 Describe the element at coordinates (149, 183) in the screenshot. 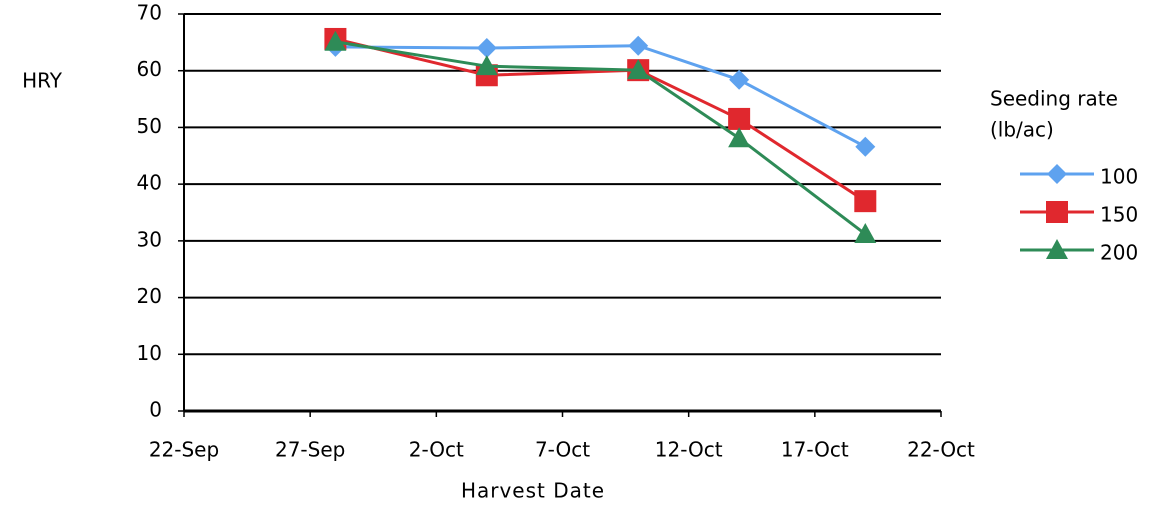

I see `y-tick-label: 40` at that location.